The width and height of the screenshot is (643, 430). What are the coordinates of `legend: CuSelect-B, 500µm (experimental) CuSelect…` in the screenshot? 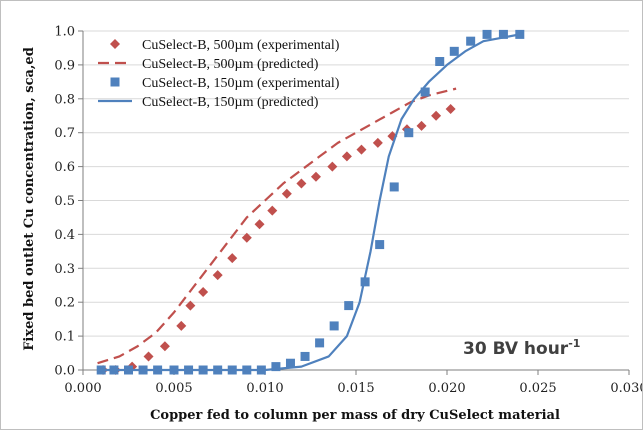 It's located at (219, 74).